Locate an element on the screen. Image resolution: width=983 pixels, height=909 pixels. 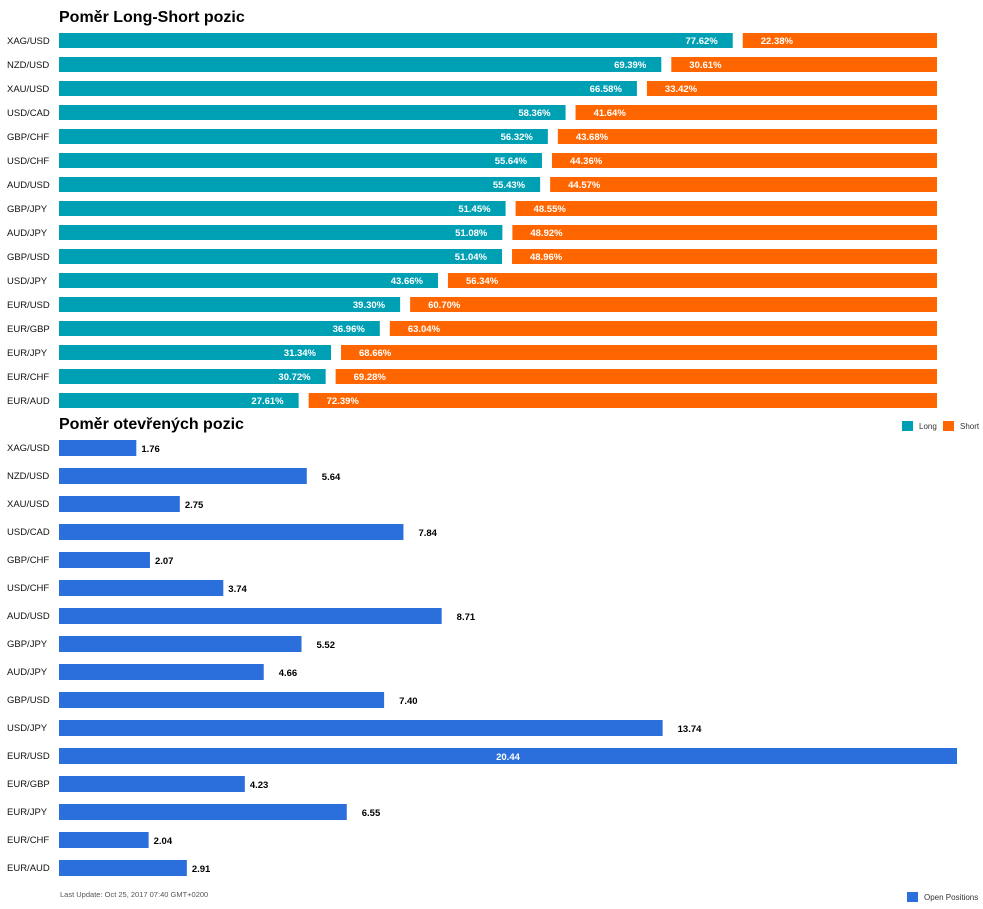
data-label-long-usd-chf: 55.64% is located at coordinates (511, 161).